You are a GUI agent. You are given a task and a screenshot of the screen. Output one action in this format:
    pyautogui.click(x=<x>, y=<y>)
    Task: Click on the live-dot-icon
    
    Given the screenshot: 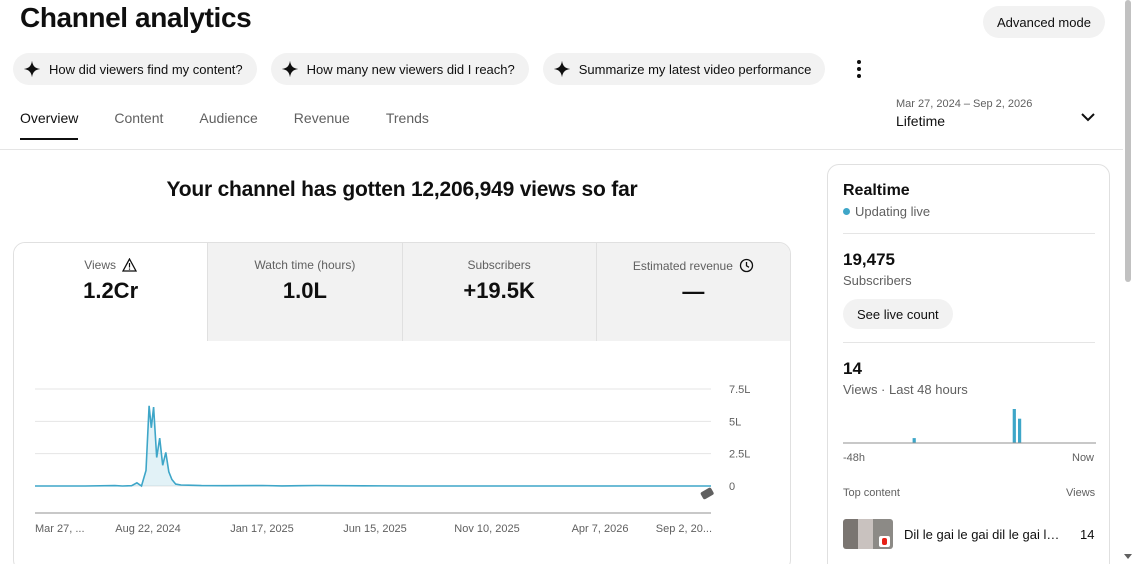 What is the action you would take?
    pyautogui.click(x=846, y=211)
    